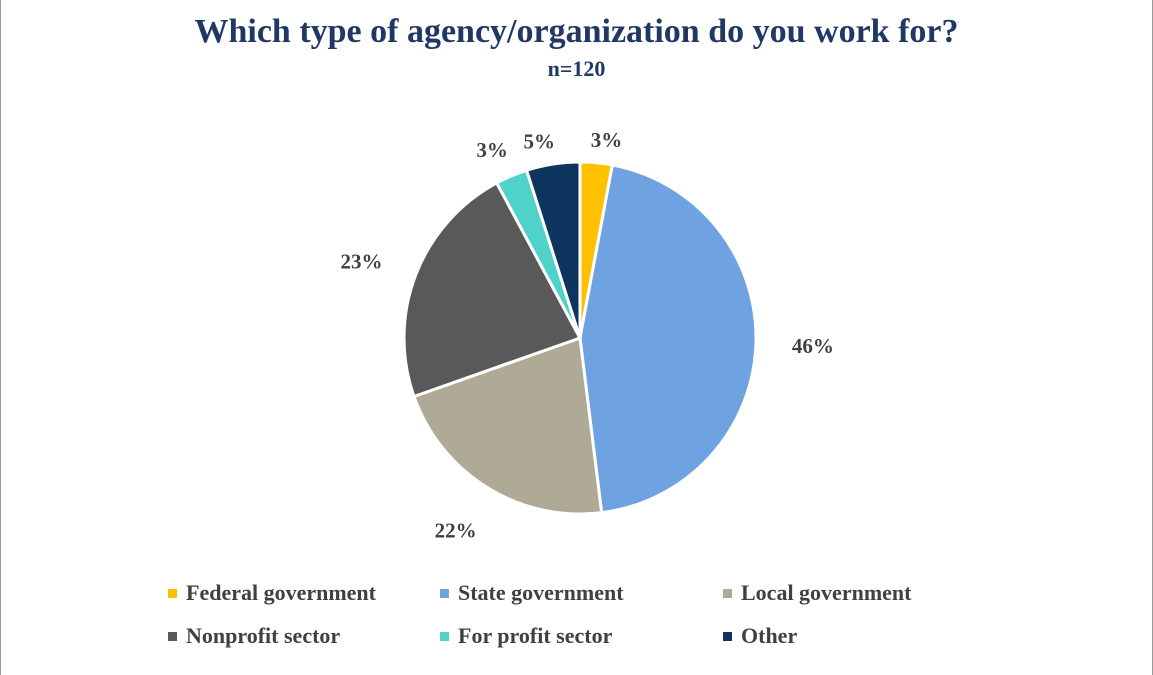  I want to click on legend-item: Local government, so click(817, 593).